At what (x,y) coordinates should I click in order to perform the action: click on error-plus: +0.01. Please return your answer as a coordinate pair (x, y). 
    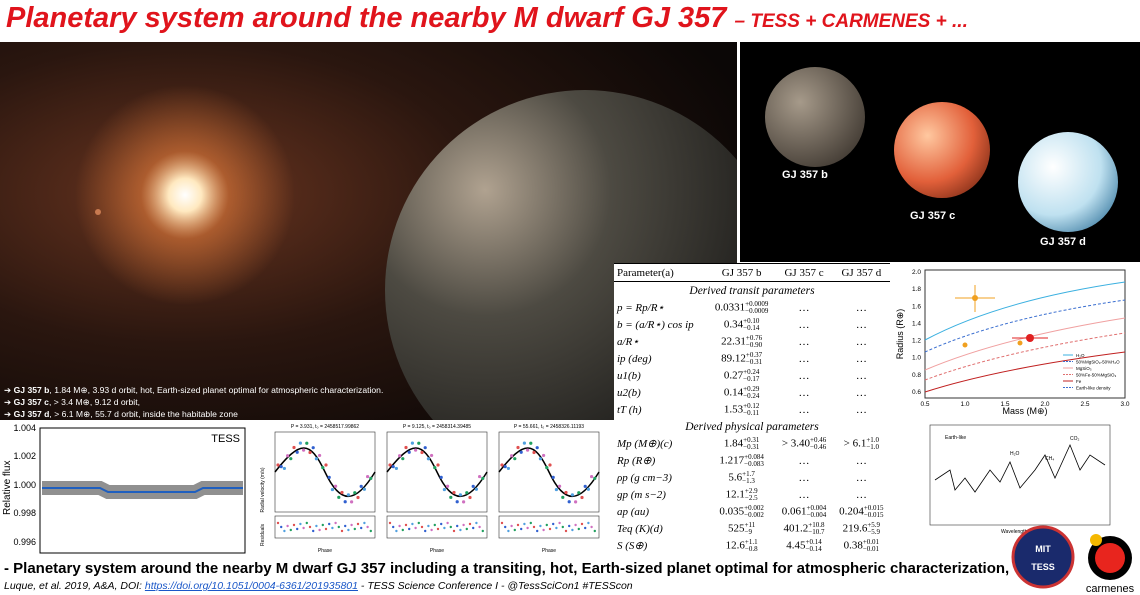
    Looking at the image, I should click on (871, 541).